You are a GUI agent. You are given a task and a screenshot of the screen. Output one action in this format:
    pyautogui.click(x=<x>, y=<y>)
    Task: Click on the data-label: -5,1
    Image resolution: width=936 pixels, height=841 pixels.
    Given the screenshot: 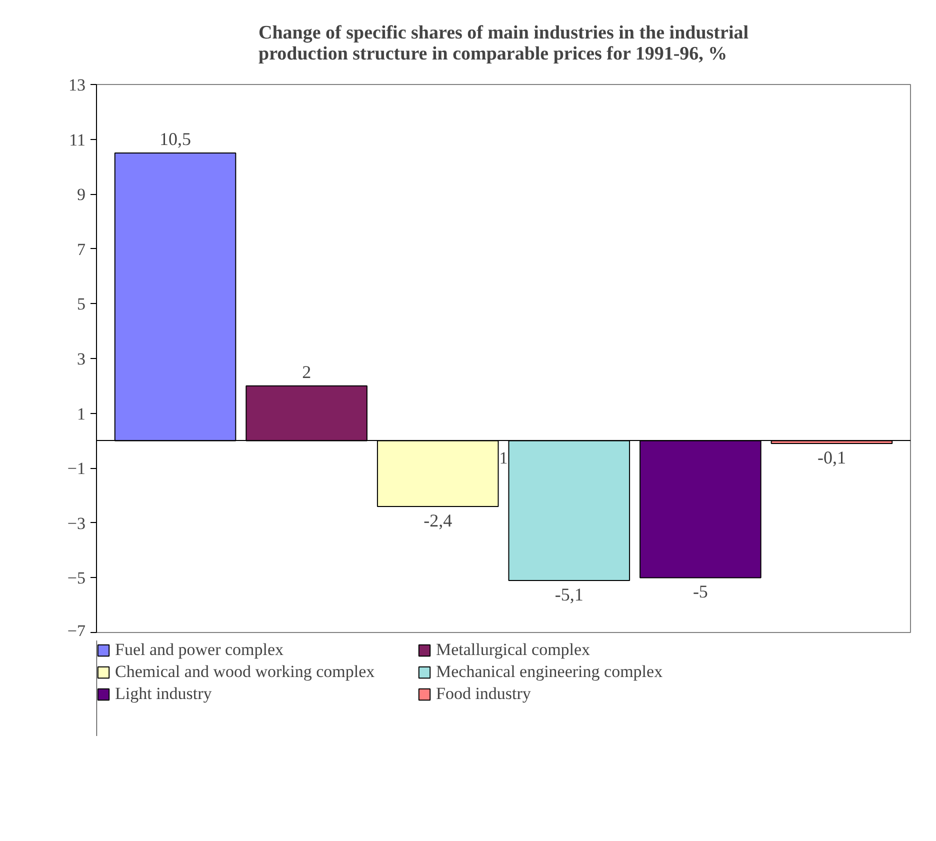 What is the action you would take?
    pyautogui.click(x=569, y=594)
    